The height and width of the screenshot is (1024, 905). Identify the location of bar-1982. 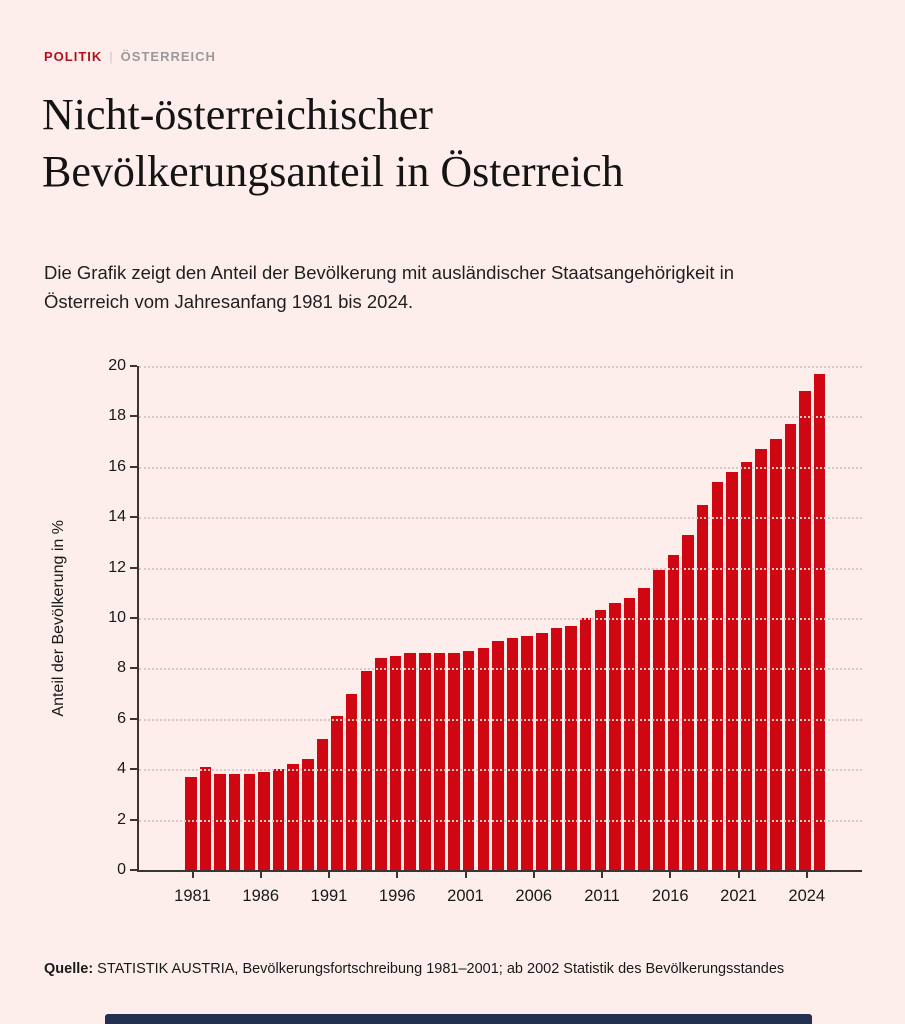
(205, 818).